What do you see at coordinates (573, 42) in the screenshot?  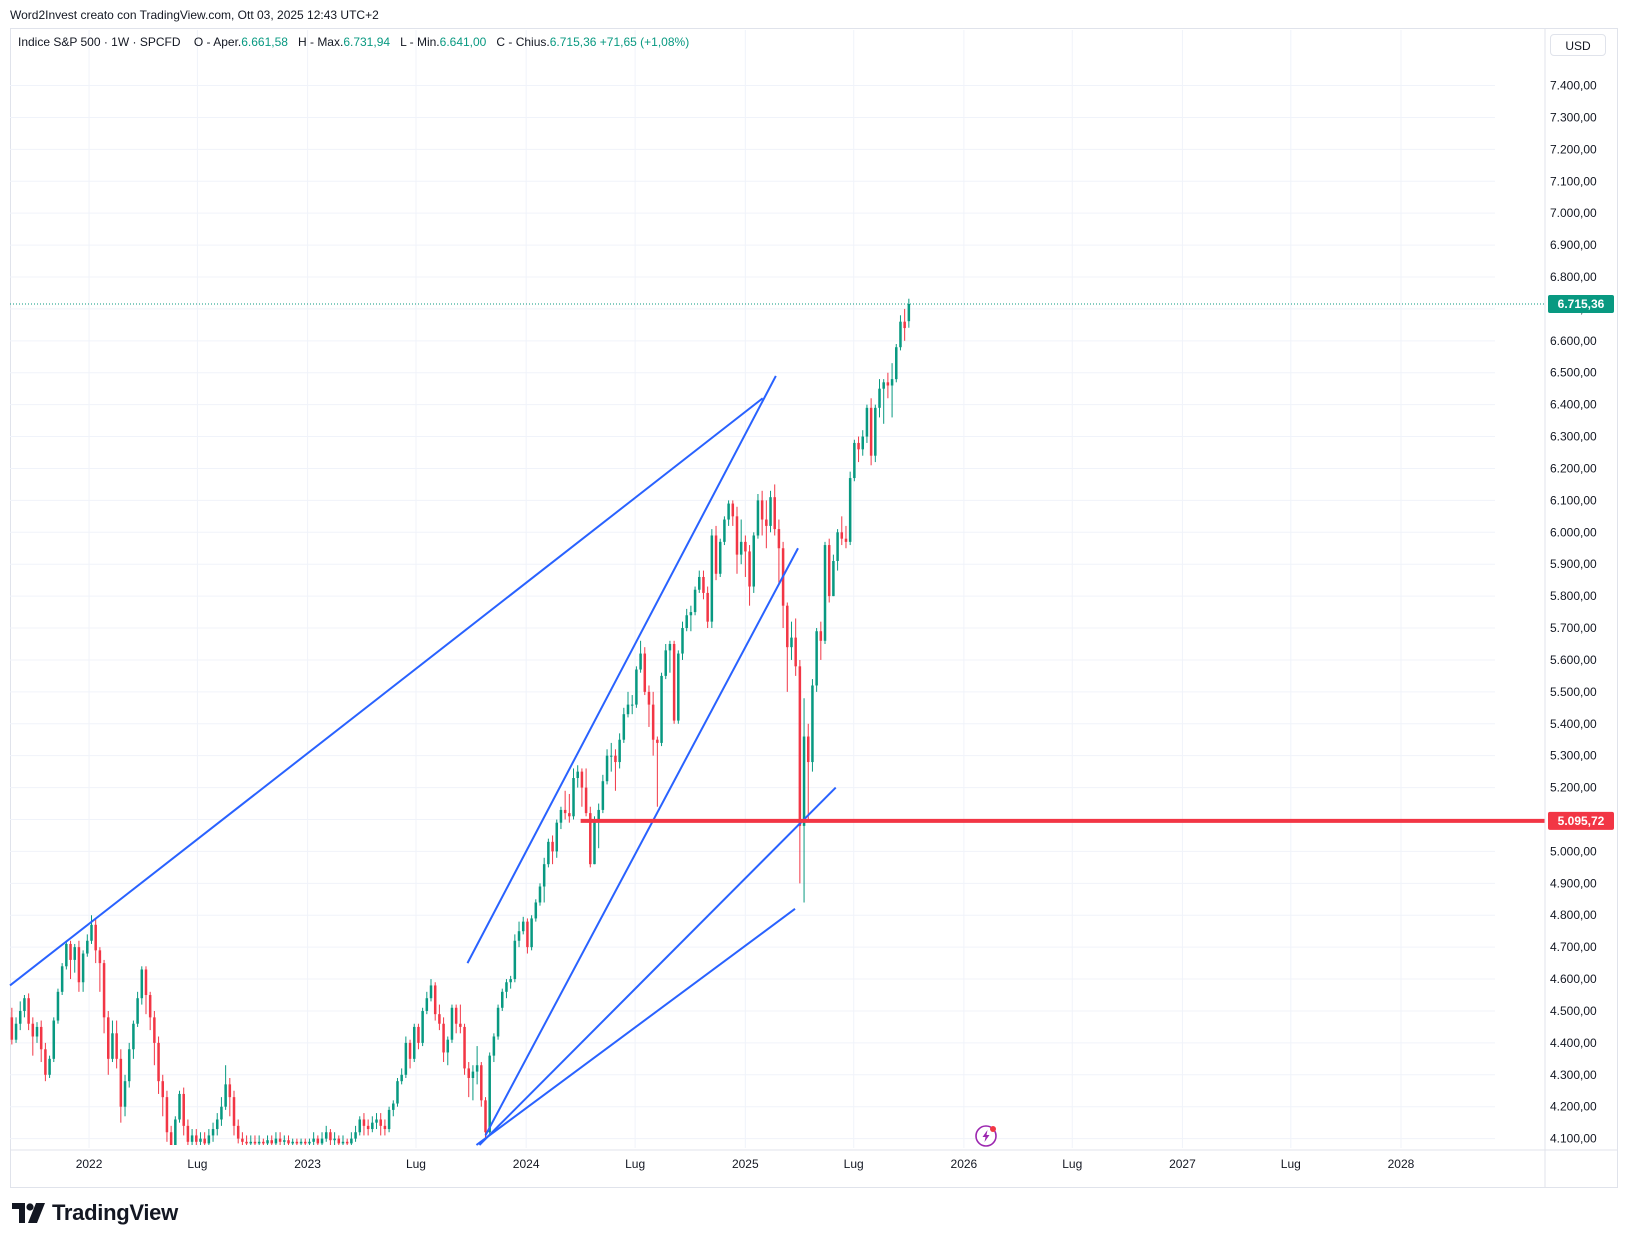 I see `legend-close-value: 6.715,36` at bounding box center [573, 42].